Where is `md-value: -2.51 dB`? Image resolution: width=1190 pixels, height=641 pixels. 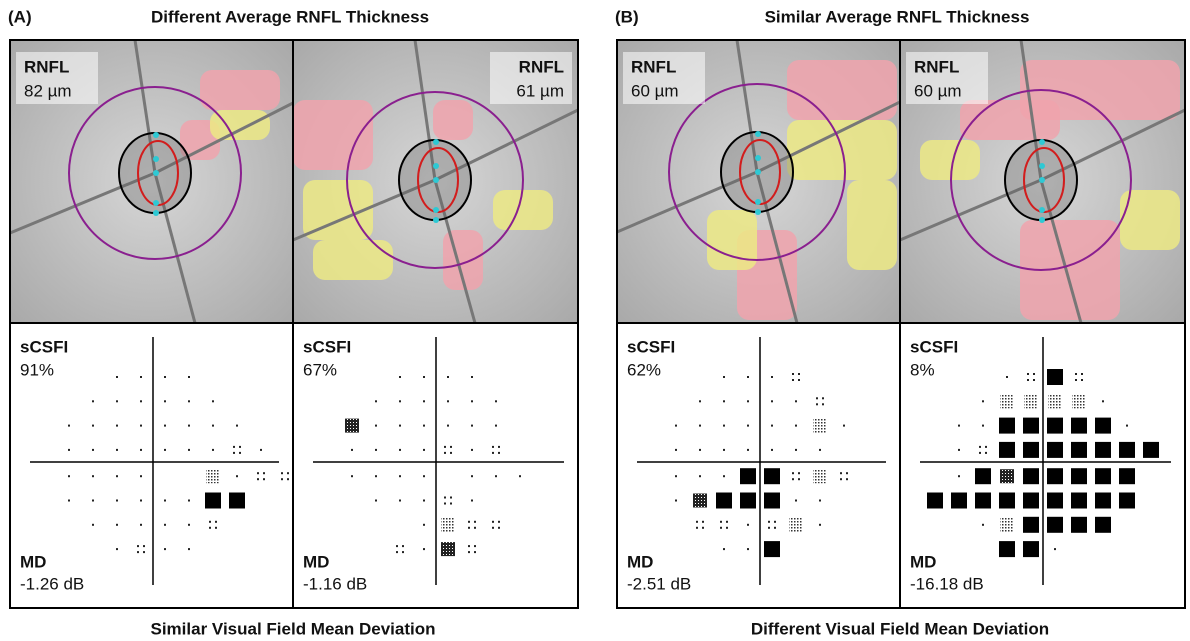
md-value: -2.51 dB is located at coordinates (659, 583).